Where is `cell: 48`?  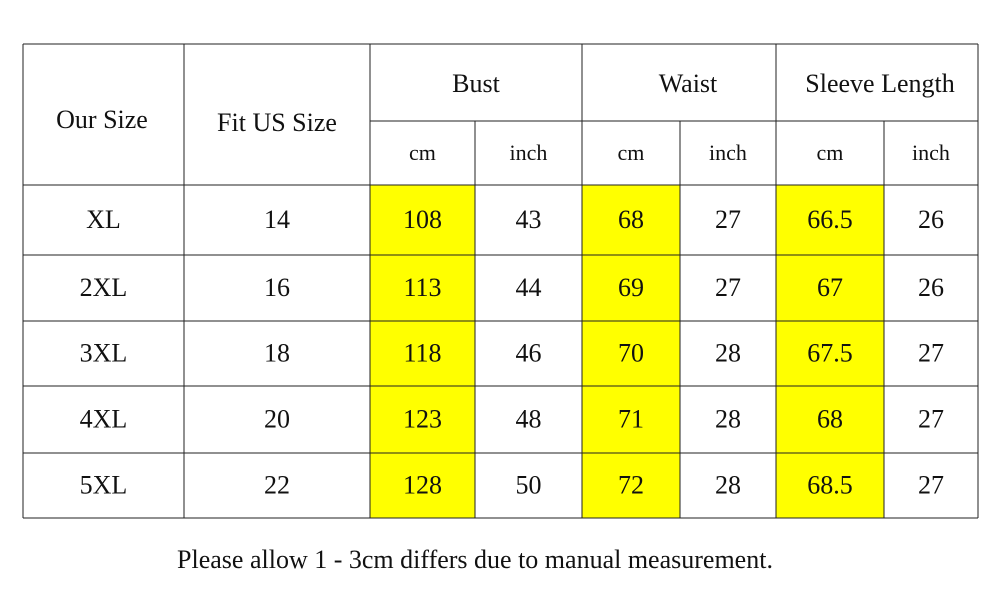 cell: 48 is located at coordinates (529, 418).